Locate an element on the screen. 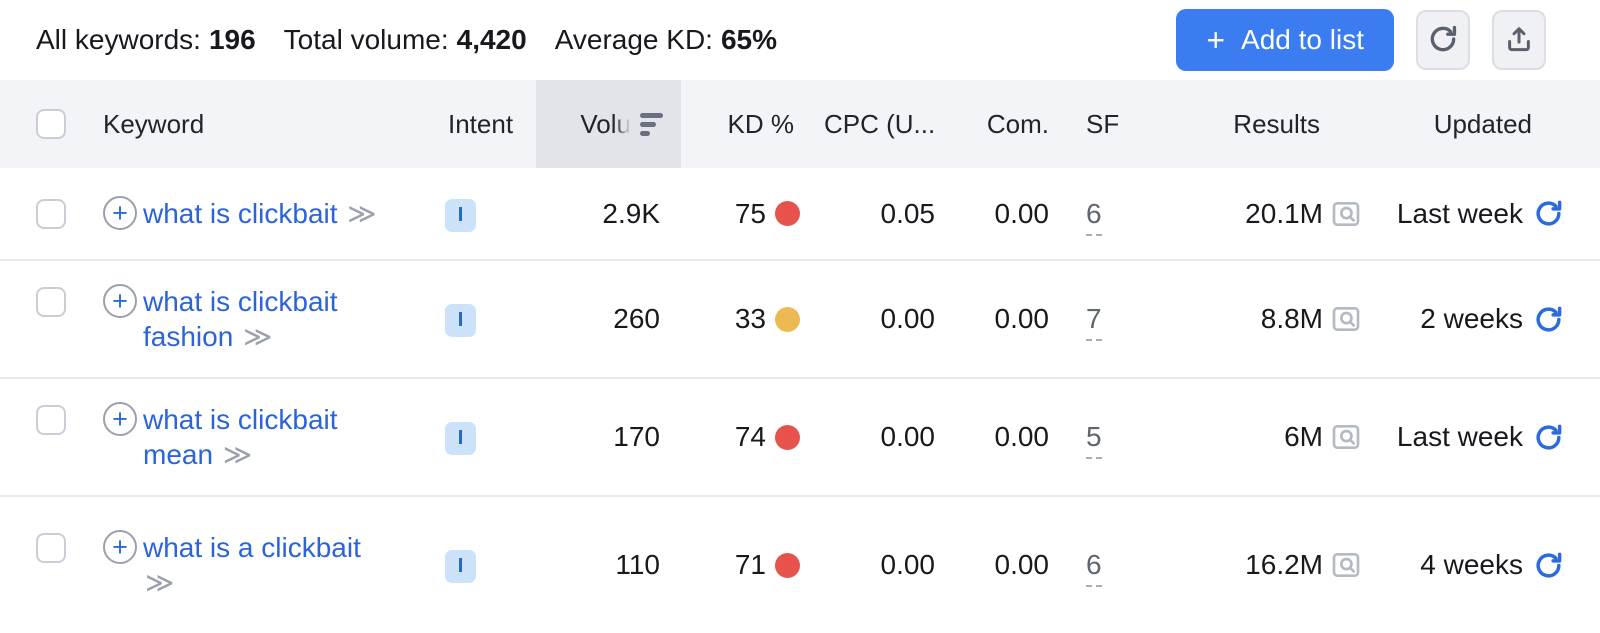 This screenshot has width=1600, height=633. keyword-cell: + what is clickbait mean ≫ is located at coordinates (220, 437).